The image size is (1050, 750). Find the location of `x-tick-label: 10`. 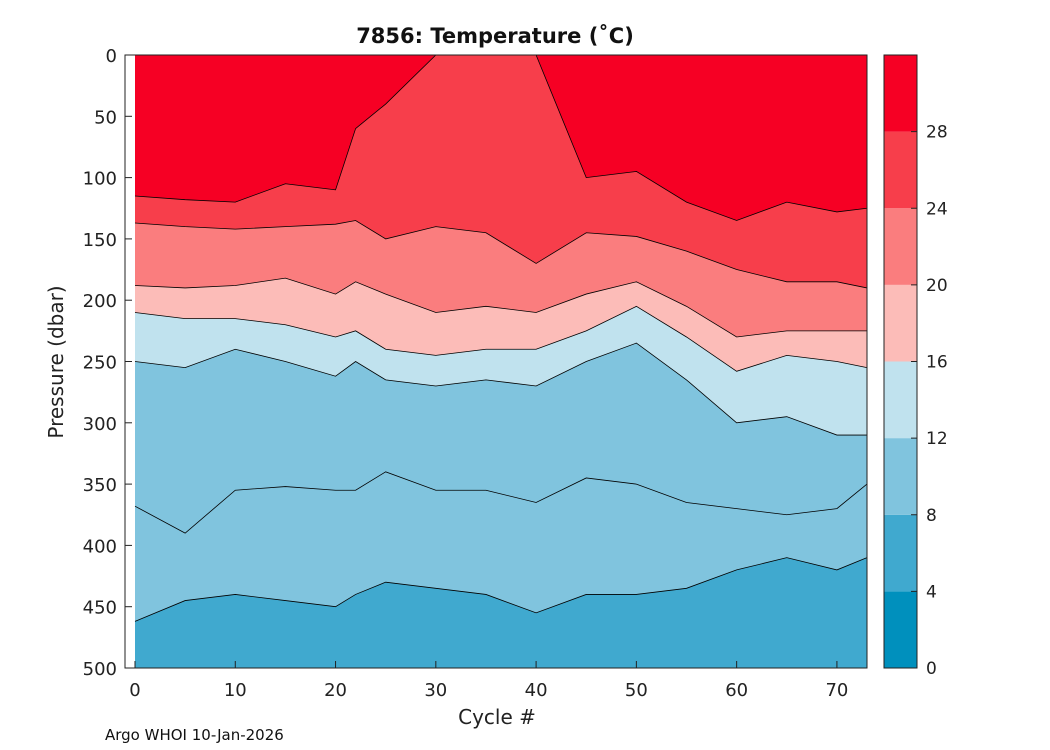

x-tick-label: 10 is located at coordinates (235, 690).